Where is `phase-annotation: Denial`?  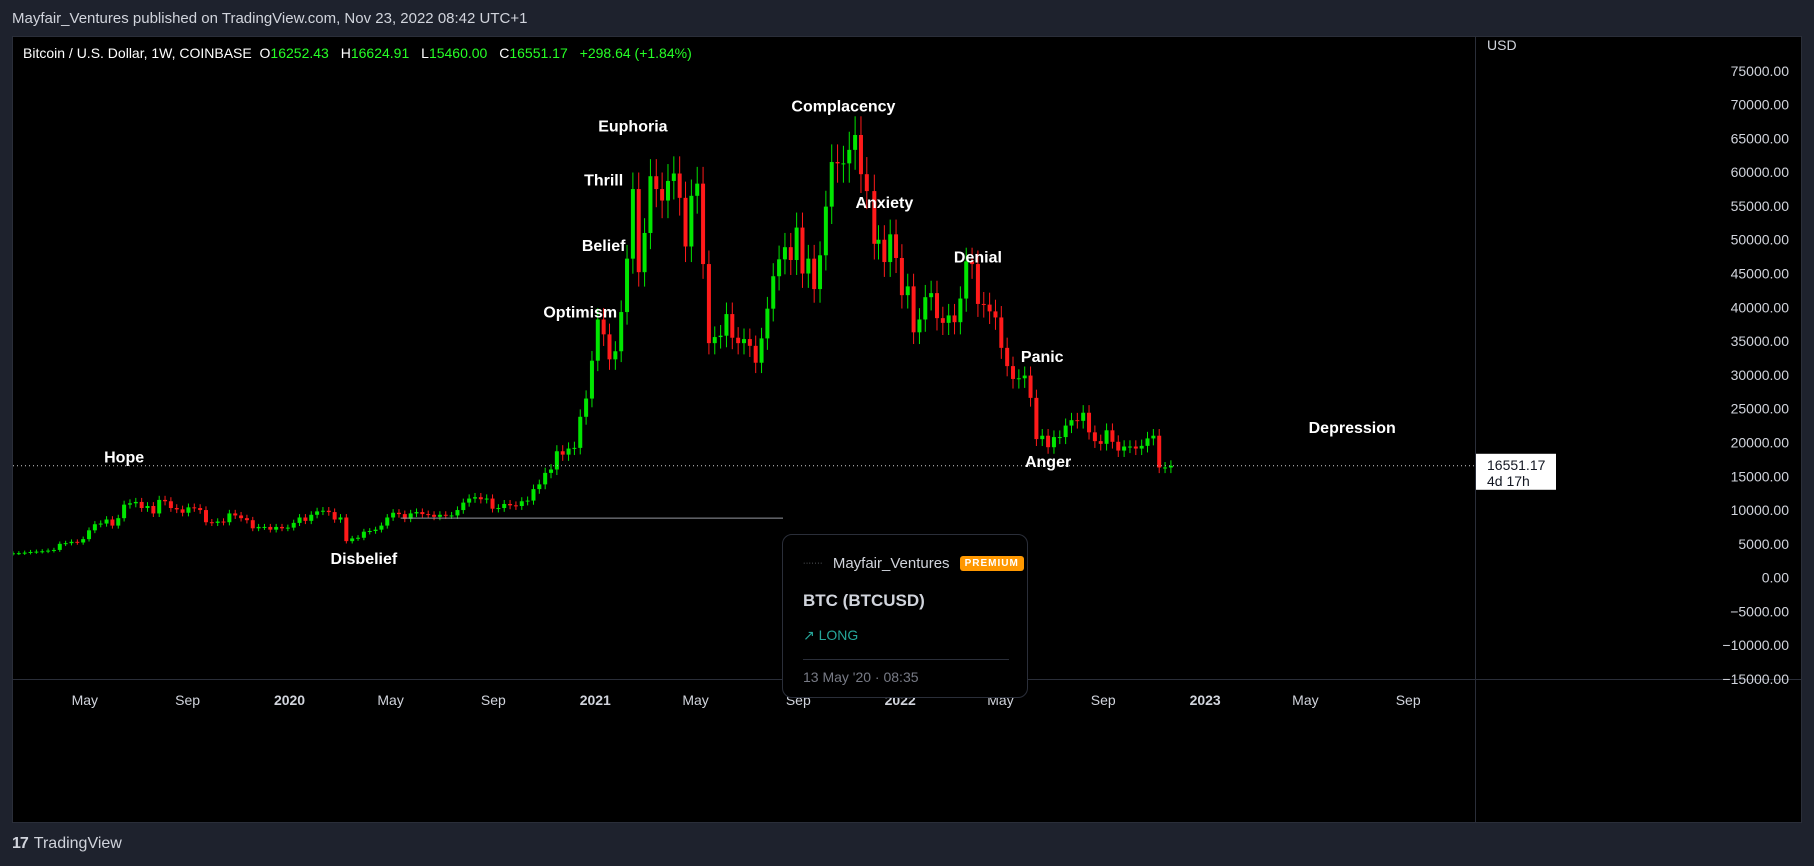 phase-annotation: Denial is located at coordinates (978, 258).